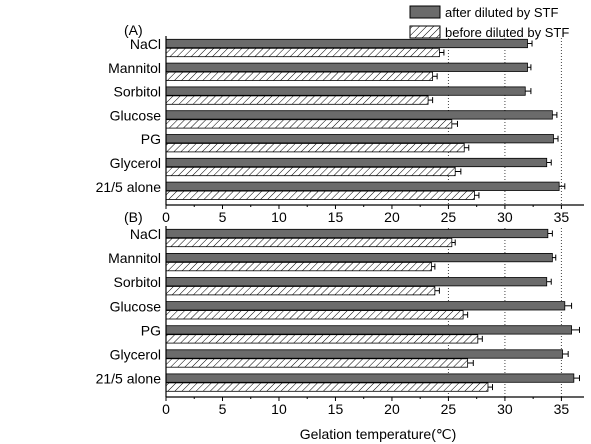 This screenshot has width=591, height=444. Describe the element at coordinates (133, 217) in the screenshot. I see `panel-label-b: (B)` at that location.